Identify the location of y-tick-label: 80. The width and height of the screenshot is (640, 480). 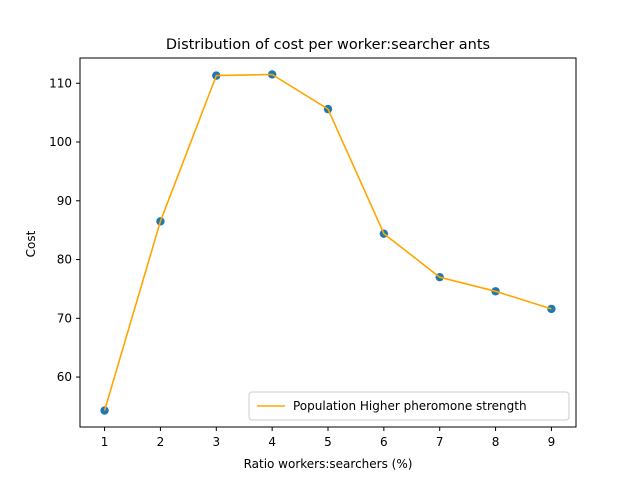
(64, 260).